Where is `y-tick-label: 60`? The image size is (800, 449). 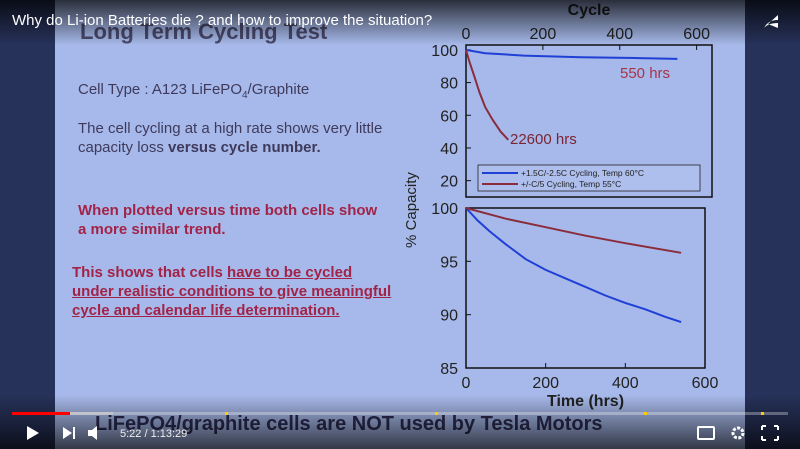
y-tick-label: 60 is located at coordinates (449, 116).